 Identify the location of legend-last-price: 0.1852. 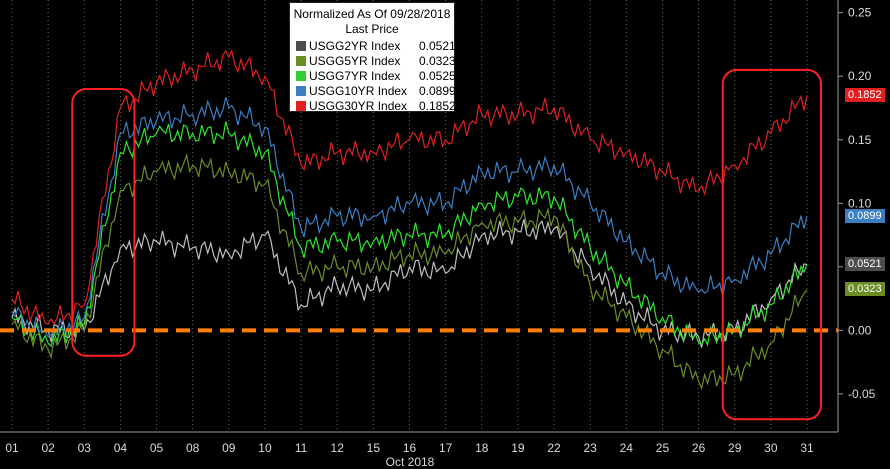
(437, 106).